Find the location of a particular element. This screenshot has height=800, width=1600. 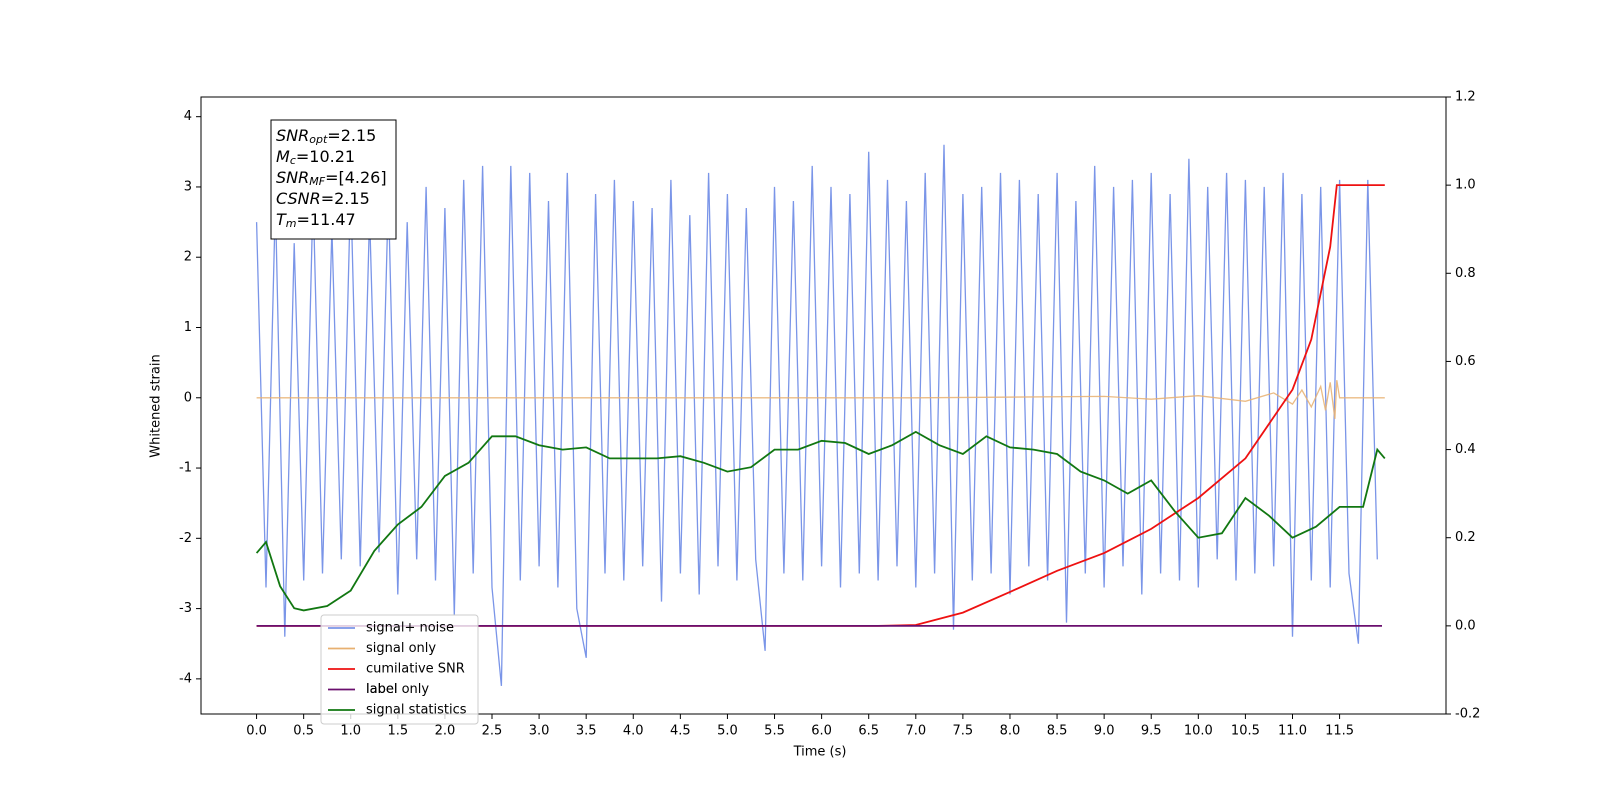

x-tick-label: 5.0 is located at coordinates (727, 731).